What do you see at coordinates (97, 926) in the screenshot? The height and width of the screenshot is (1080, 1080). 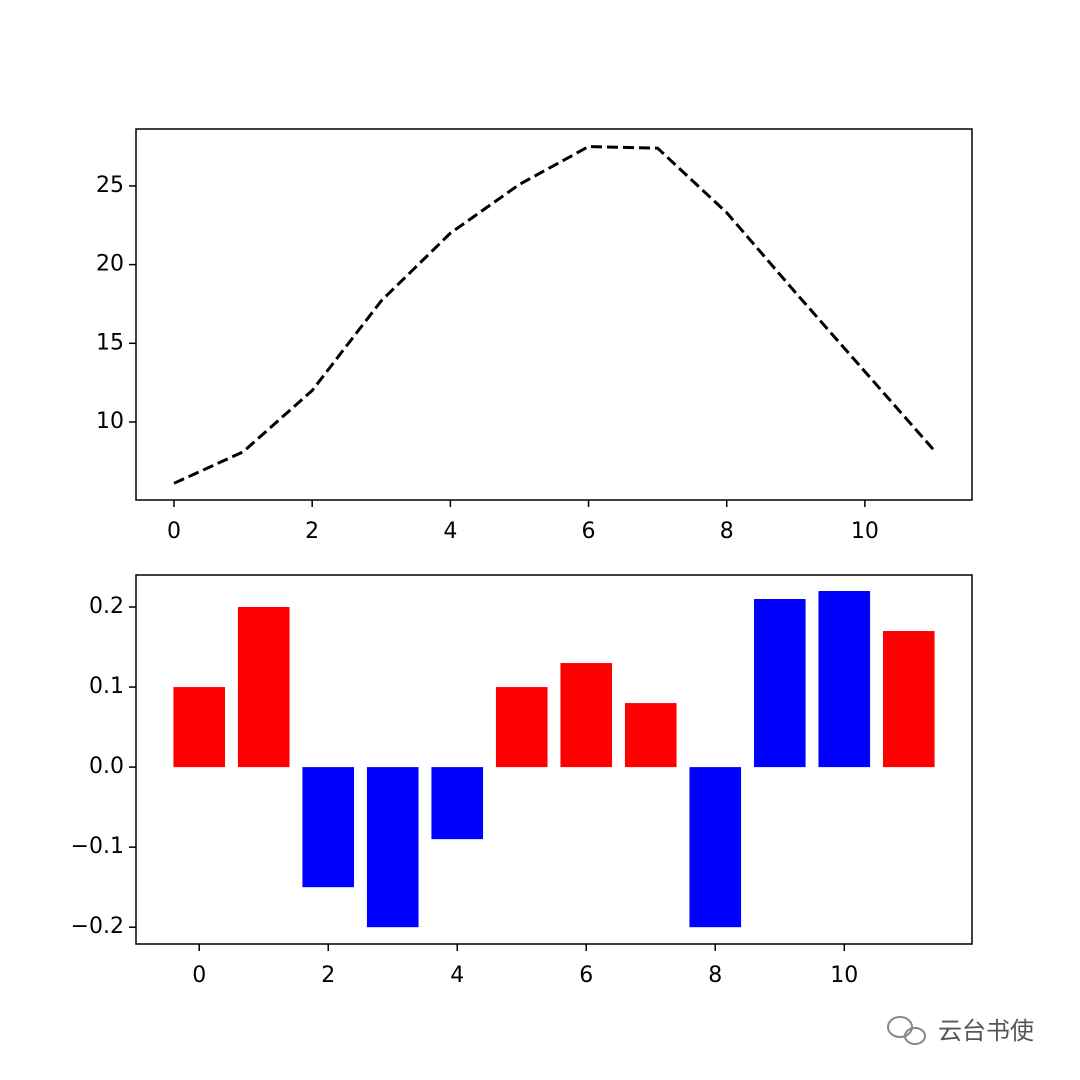 I see `y-tick-label: −0.2` at bounding box center [97, 926].